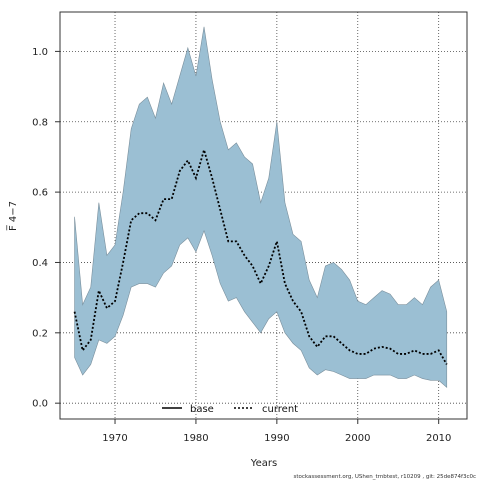 The width and height of the screenshot is (480, 480). I want to click on legend-label-base: base, so click(202, 409).